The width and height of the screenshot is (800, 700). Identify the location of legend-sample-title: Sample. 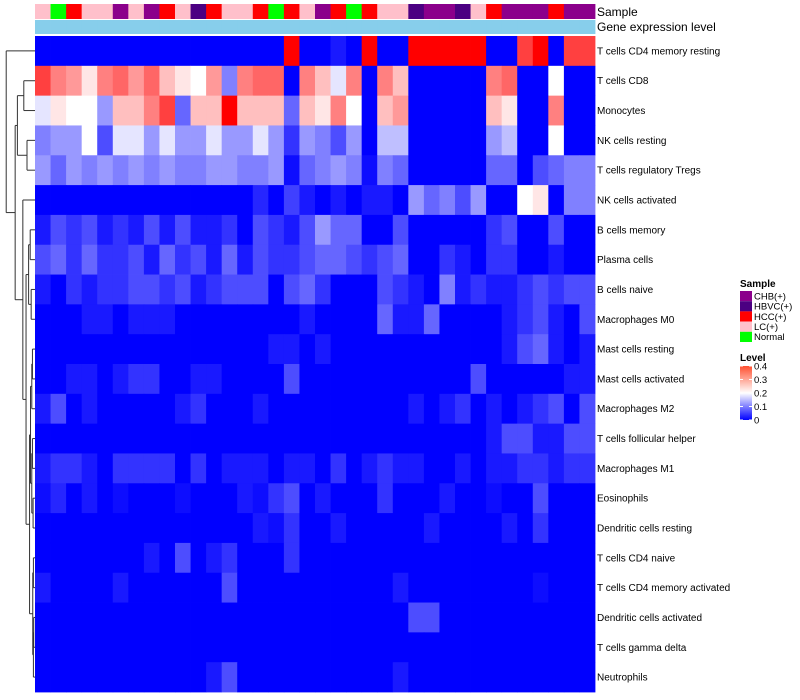
(758, 284).